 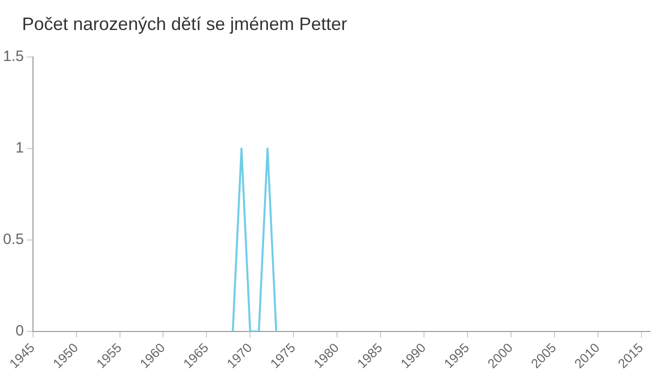 I want to click on y-tick-label: 1, so click(x=20, y=148).